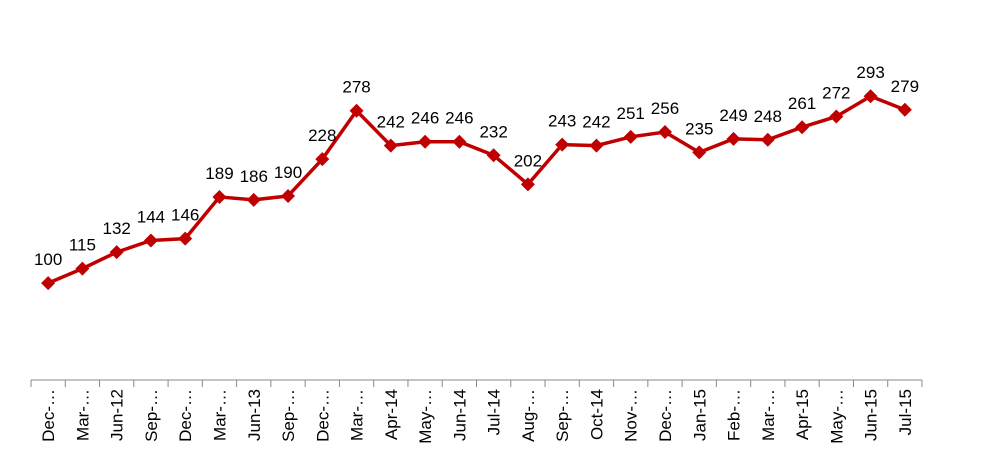 The width and height of the screenshot is (997, 467). What do you see at coordinates (185, 215) in the screenshot?
I see `data-label: 146` at bounding box center [185, 215].